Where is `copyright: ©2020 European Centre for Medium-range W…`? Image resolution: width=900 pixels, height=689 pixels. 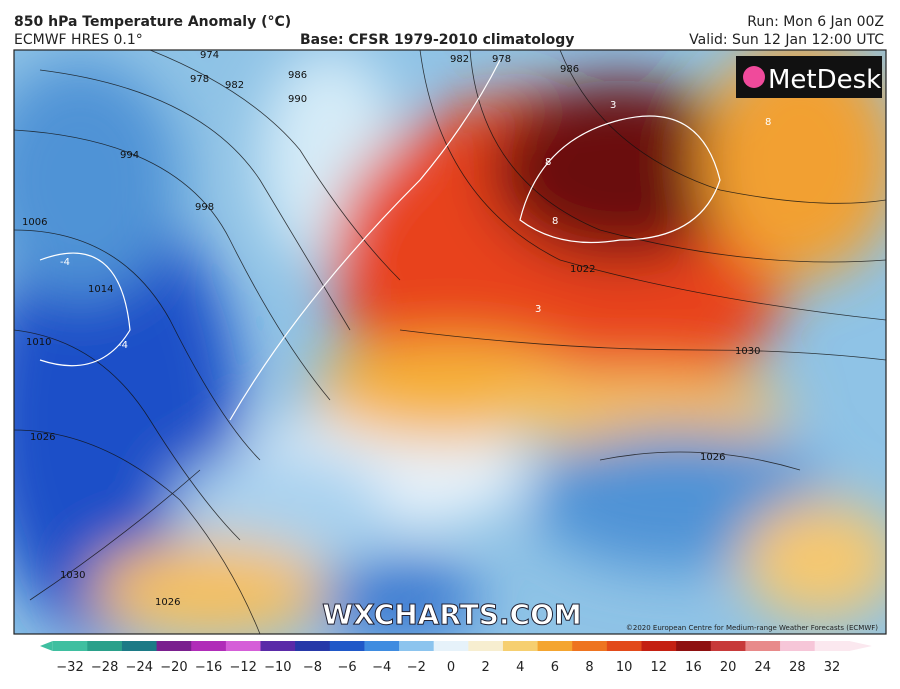
copyright: ©2020 European Centre for Medium-range W… is located at coordinates (752, 628).